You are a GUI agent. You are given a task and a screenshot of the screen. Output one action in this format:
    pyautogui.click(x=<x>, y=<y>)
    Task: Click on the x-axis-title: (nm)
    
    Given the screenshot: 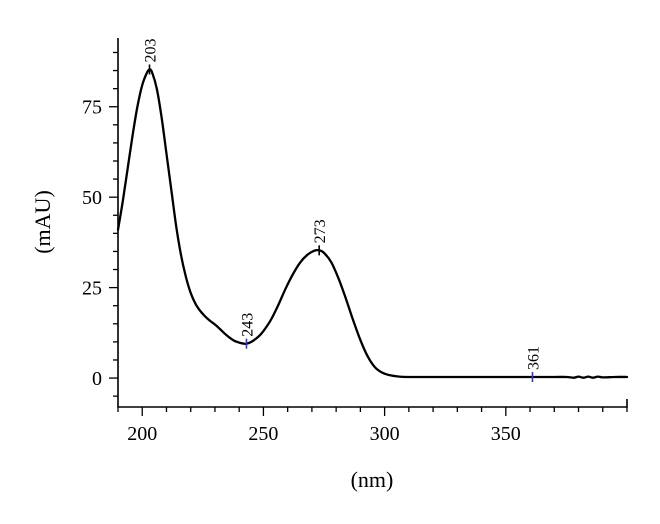 What is the action you would take?
    pyautogui.click(x=372, y=479)
    